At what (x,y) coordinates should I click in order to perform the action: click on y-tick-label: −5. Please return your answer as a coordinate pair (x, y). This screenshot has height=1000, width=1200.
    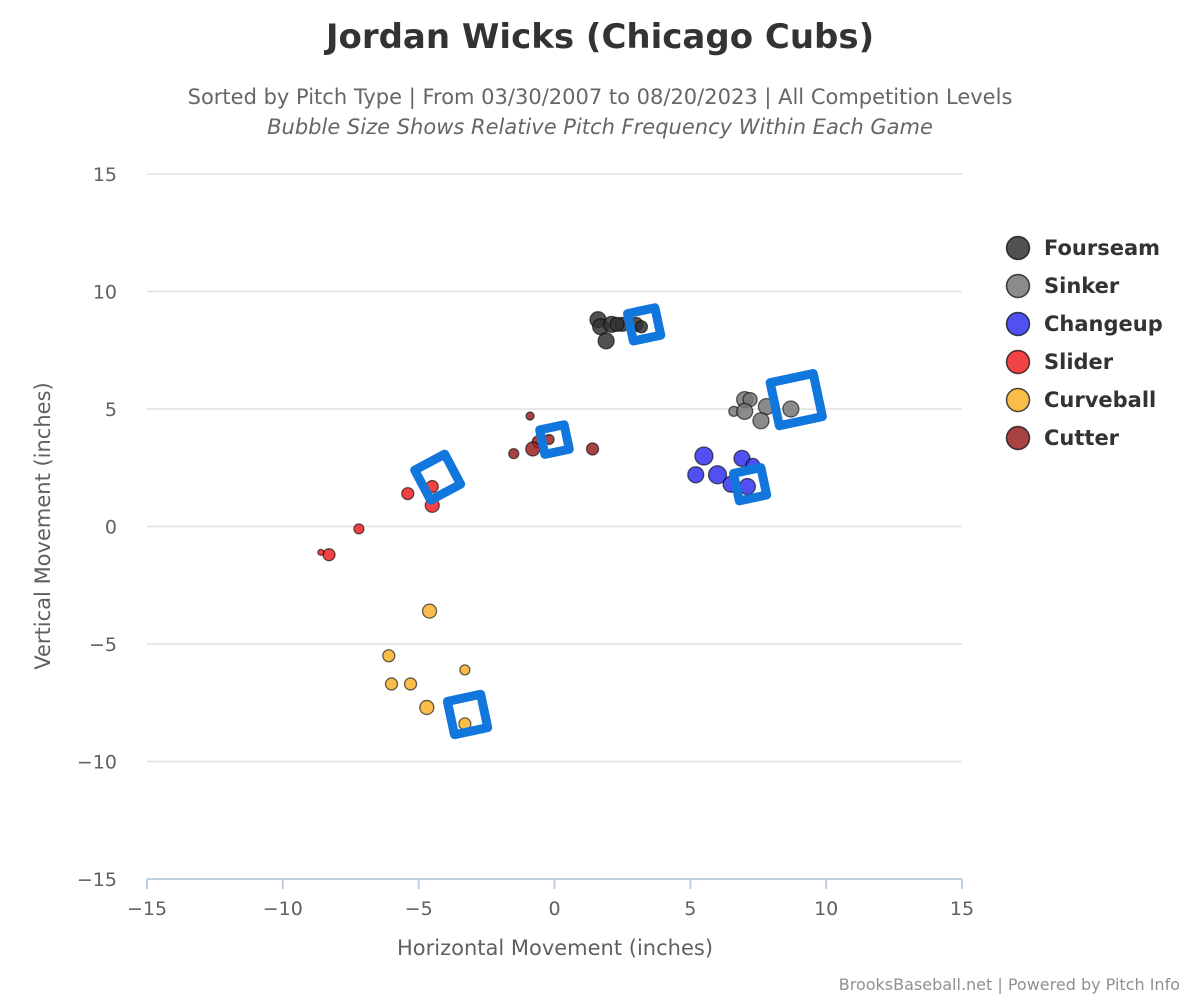
    Looking at the image, I should click on (103, 645).